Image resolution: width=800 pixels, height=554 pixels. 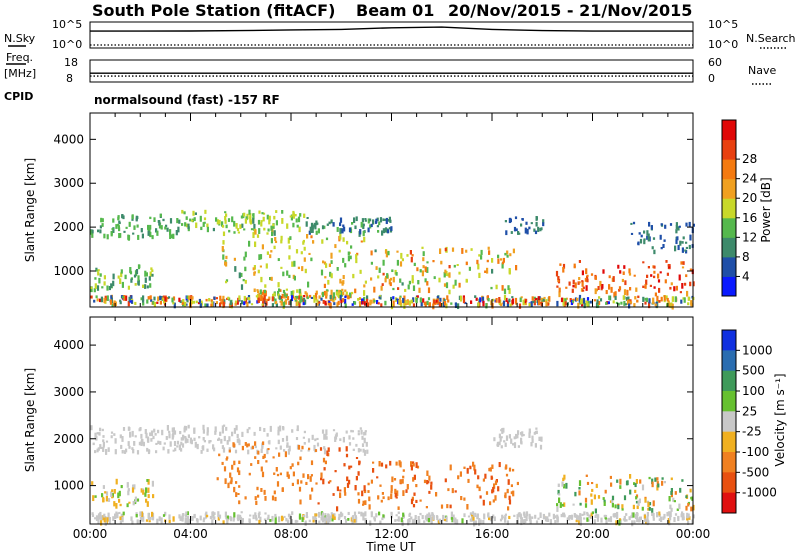 What do you see at coordinates (67, 44) in the screenshot?
I see `noise-left-tick-bottom: 10^0` at bounding box center [67, 44].